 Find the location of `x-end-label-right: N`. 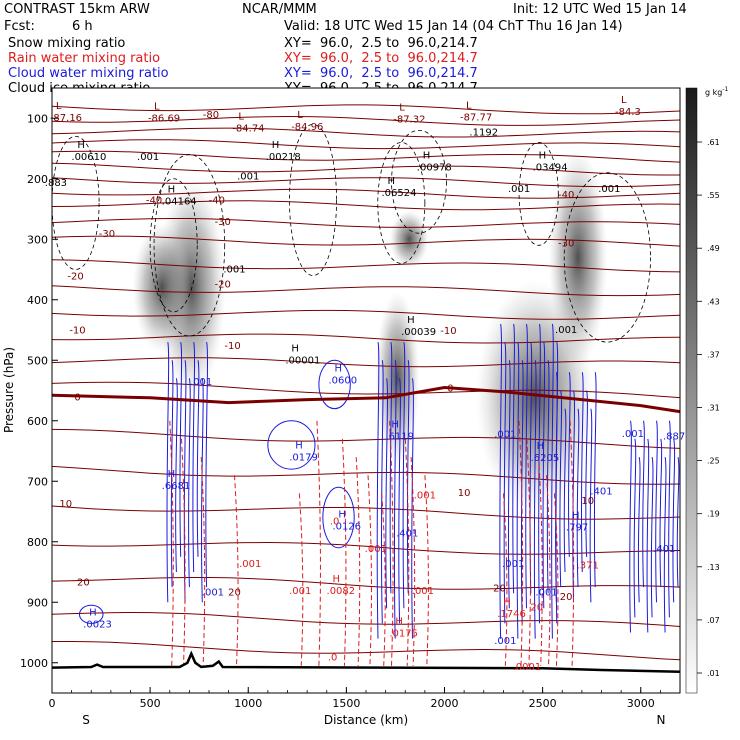

x-end-label-right: N is located at coordinates (661, 720).